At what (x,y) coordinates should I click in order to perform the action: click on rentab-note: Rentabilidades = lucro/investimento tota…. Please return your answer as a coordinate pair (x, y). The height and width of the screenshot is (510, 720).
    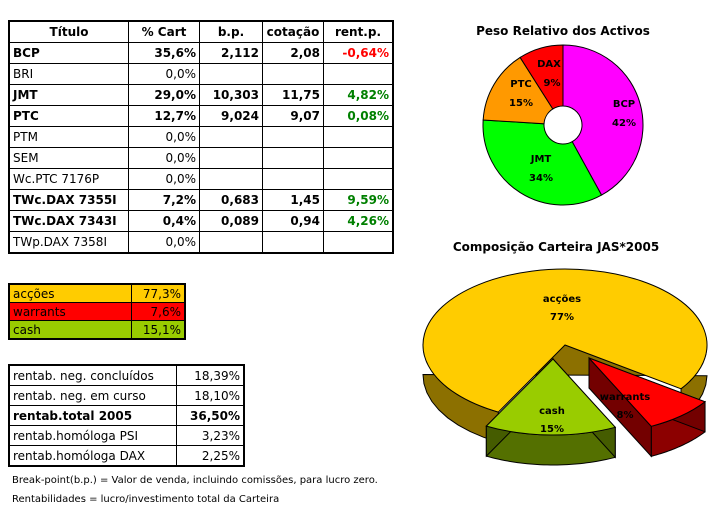
    Looking at the image, I should click on (146, 499).